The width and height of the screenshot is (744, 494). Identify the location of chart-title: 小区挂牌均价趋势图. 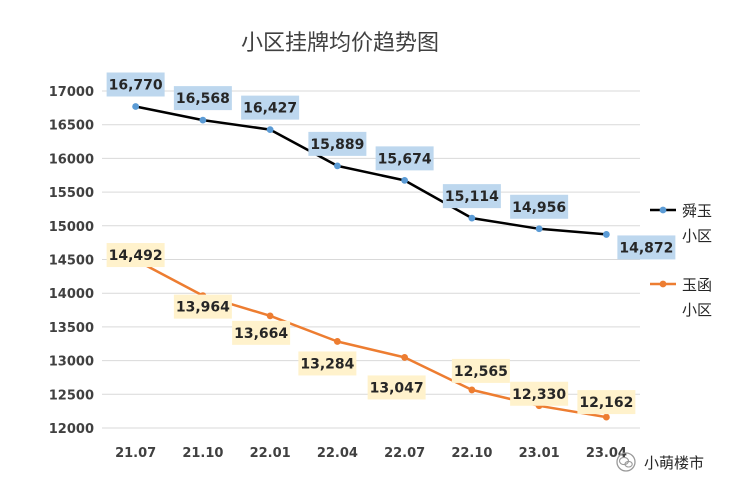
(340, 43).